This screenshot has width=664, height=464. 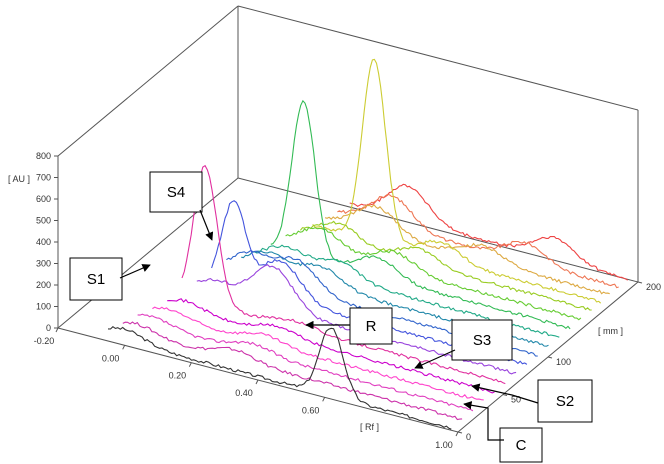 What do you see at coordinates (311, 410) in the screenshot?
I see `x-tick-label: 0.60` at bounding box center [311, 410].